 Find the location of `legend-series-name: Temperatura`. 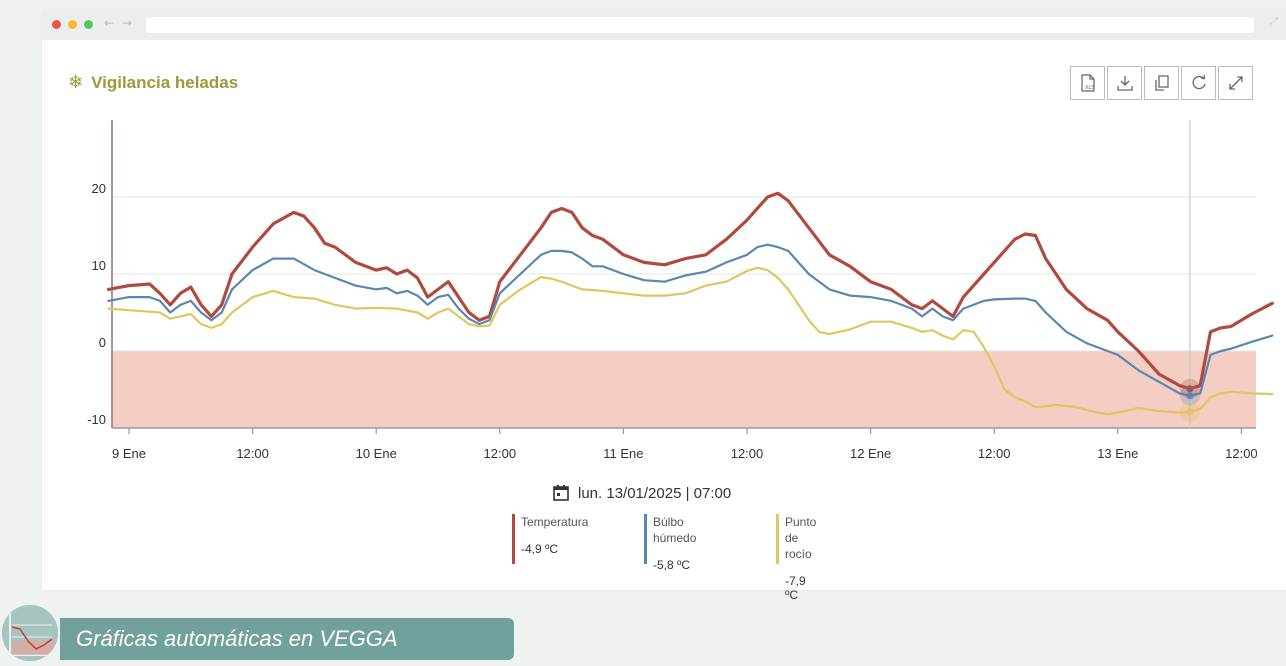

legend-series-name: Temperatura is located at coordinates (555, 522).